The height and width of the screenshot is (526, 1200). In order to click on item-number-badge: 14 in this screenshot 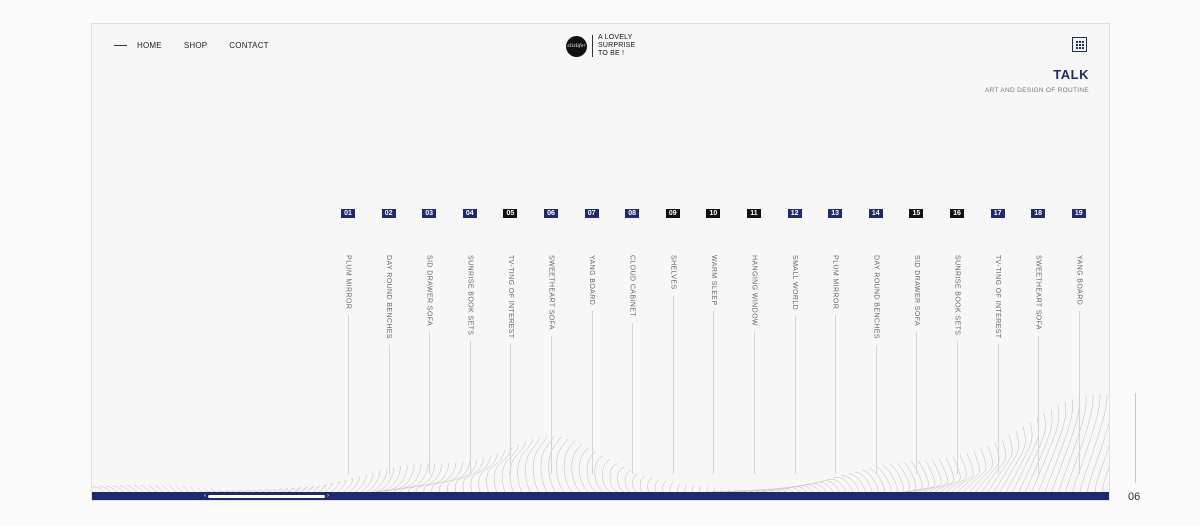, I will do `click(875, 213)`.